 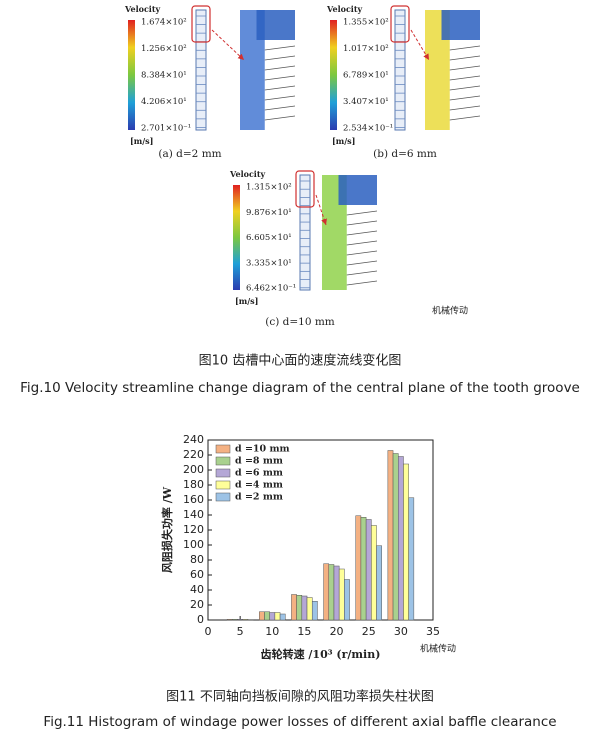 I want to click on colorbar-label: 6.605×10¹, so click(x=269, y=238).